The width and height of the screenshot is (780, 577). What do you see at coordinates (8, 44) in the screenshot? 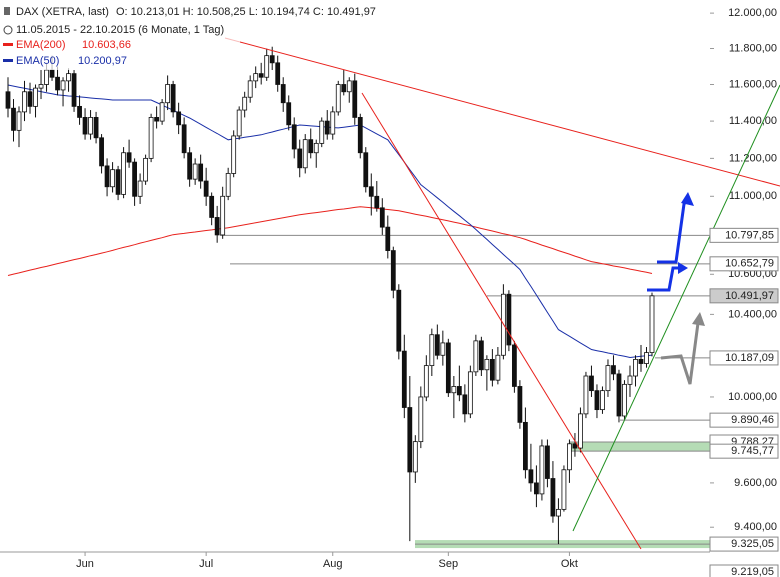
I see `legend-swatch` at bounding box center [8, 44].